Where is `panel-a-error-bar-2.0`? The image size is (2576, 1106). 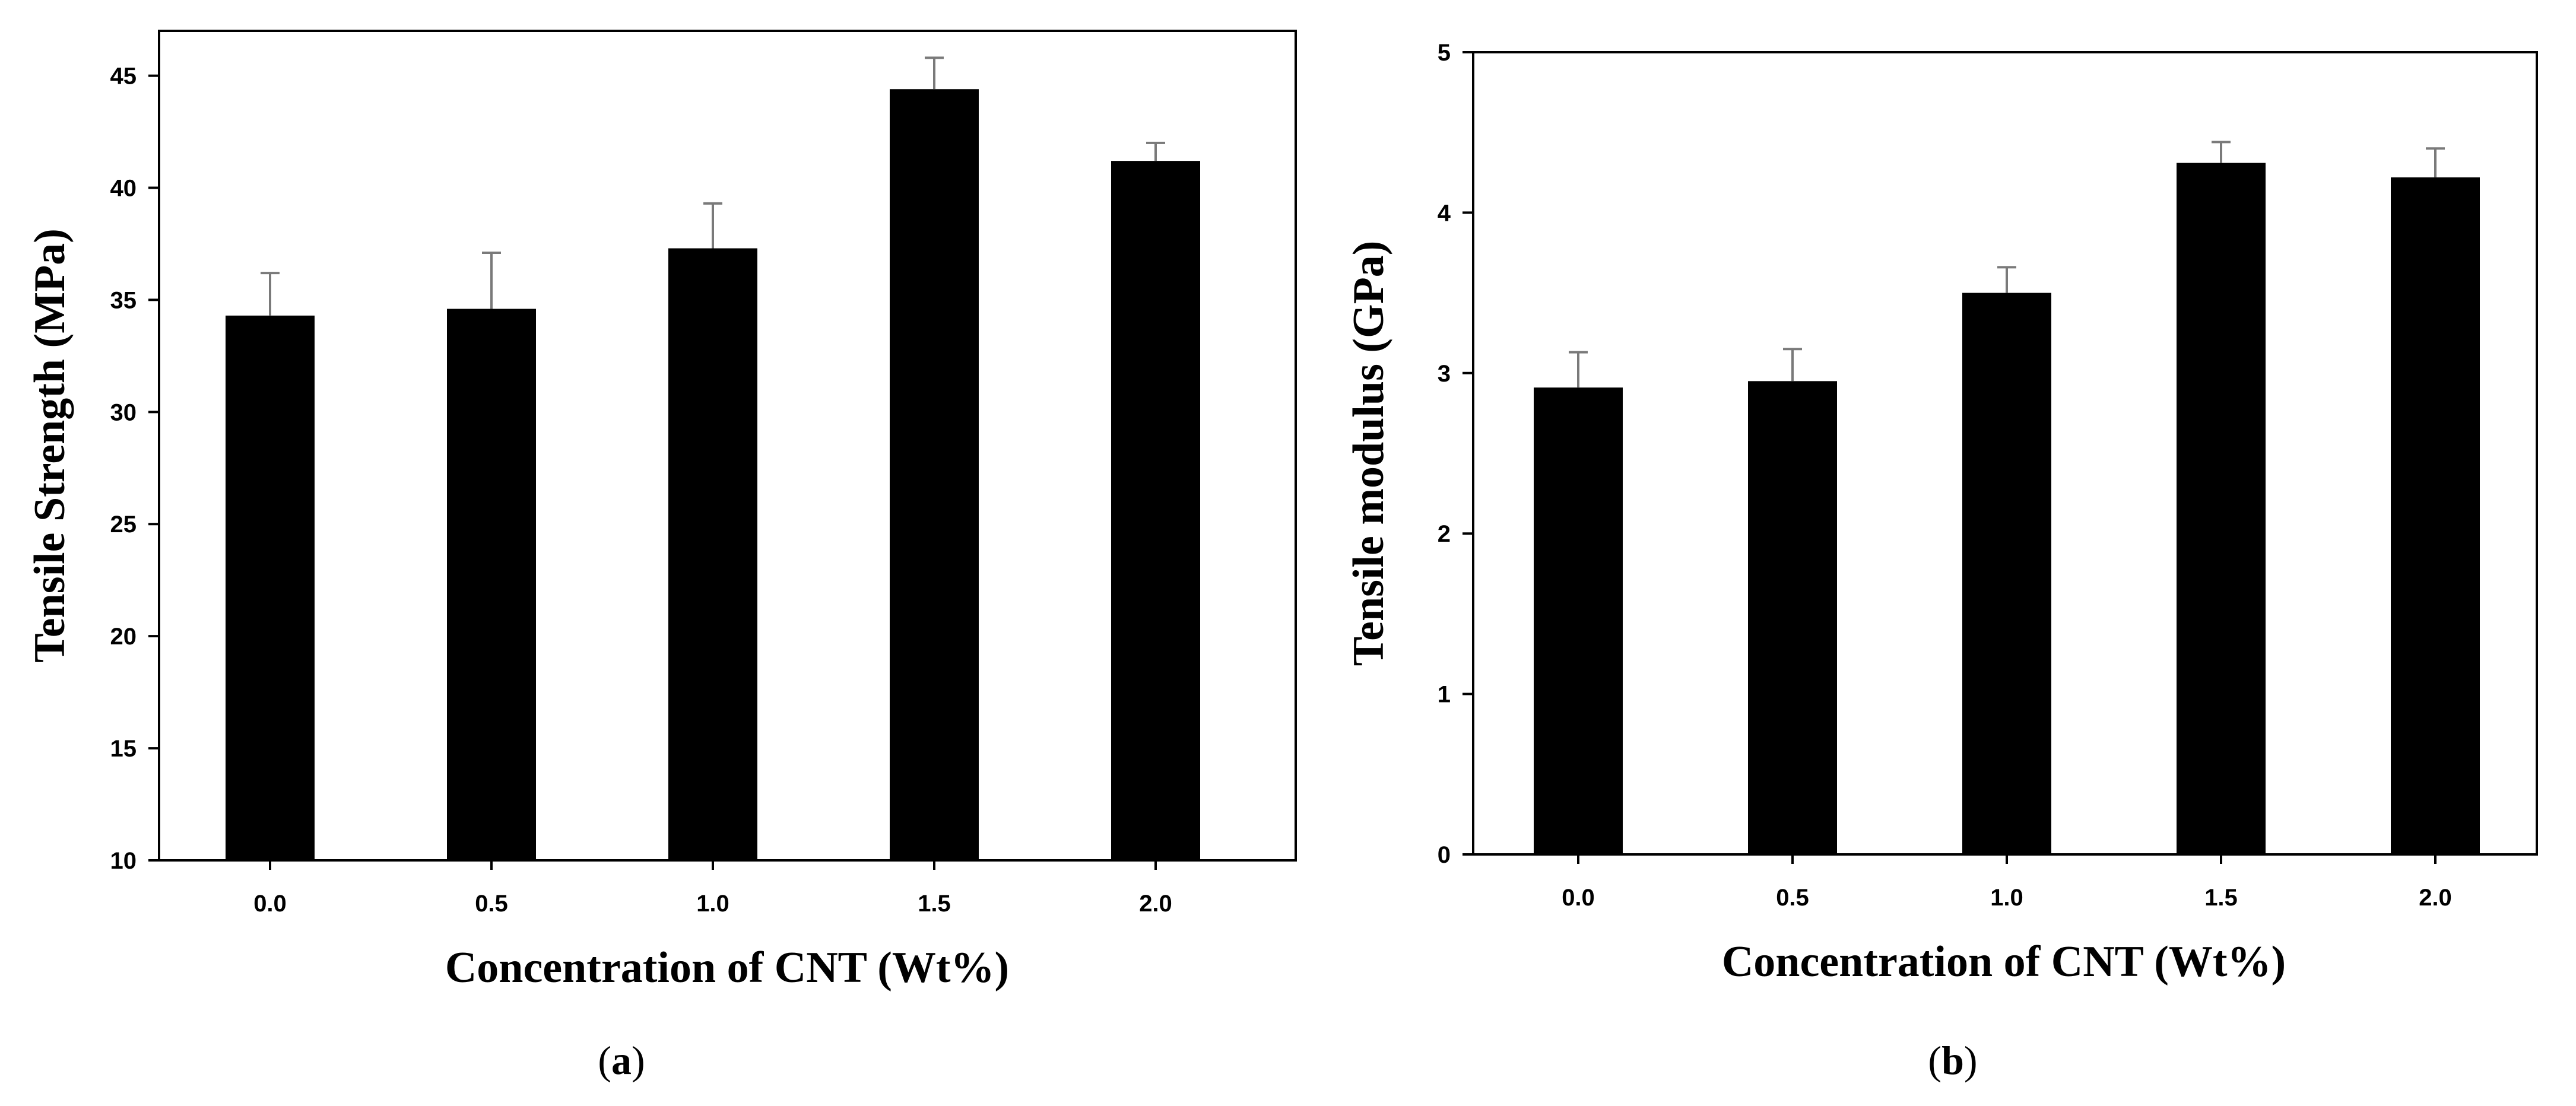
panel-a-error-bar-2.0 is located at coordinates (1155, 151).